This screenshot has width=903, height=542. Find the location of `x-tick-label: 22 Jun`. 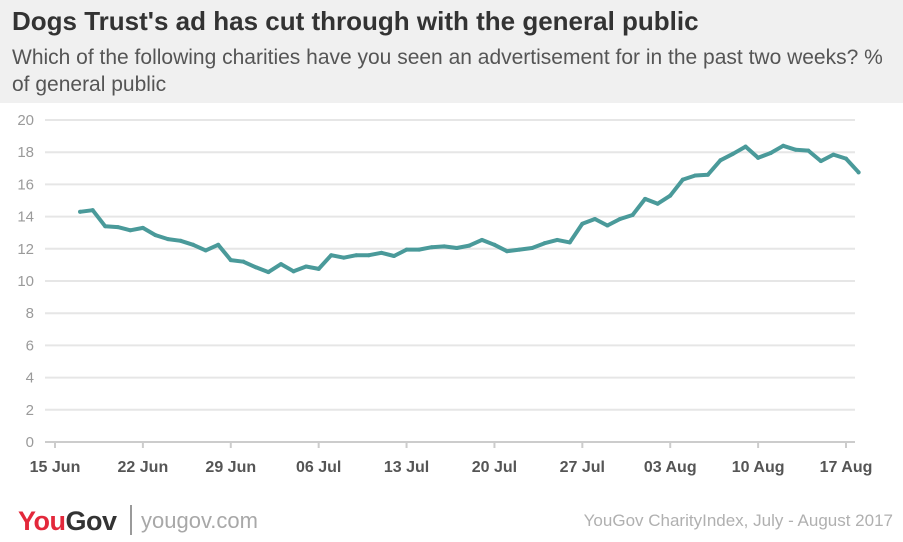

x-tick-label: 22 Jun is located at coordinates (143, 467).